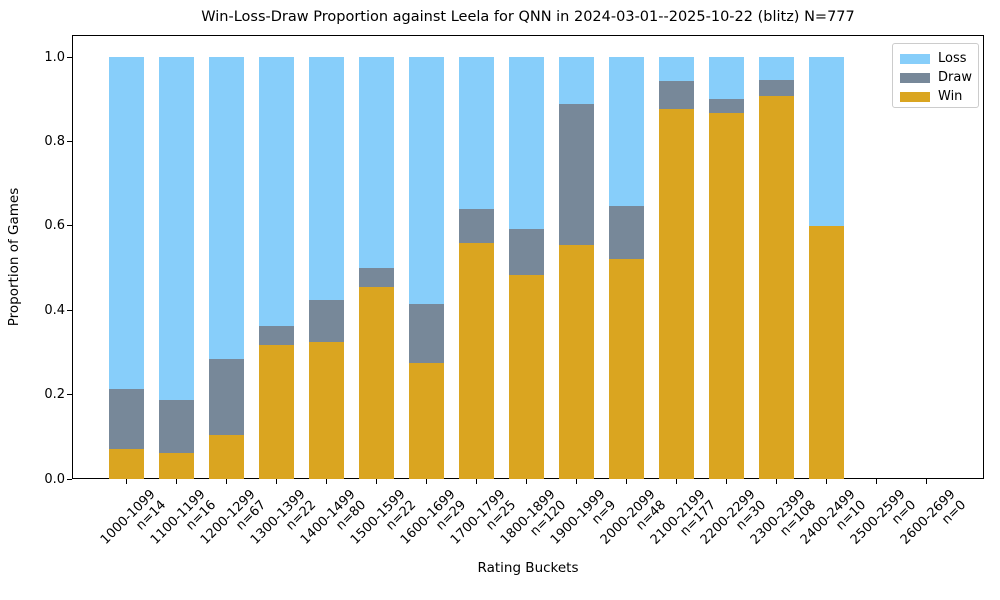 The image size is (1000, 600). What do you see at coordinates (952, 58) in the screenshot?
I see `legend-label-loss: Loss` at bounding box center [952, 58].